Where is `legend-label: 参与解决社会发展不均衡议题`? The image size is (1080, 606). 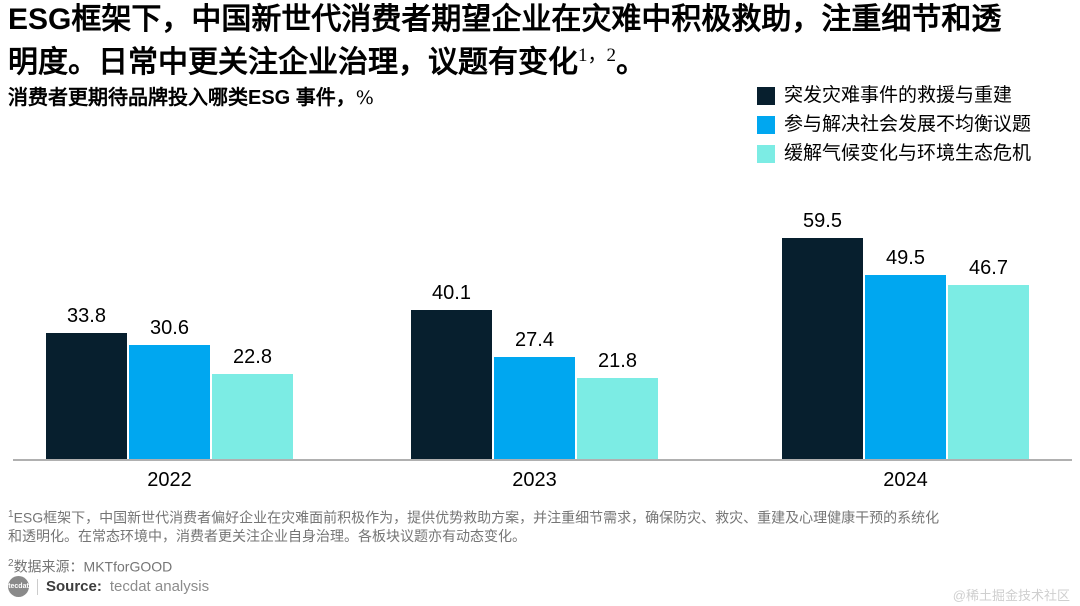
legend-label: 参与解决社会发展不均衡议题 is located at coordinates (908, 124).